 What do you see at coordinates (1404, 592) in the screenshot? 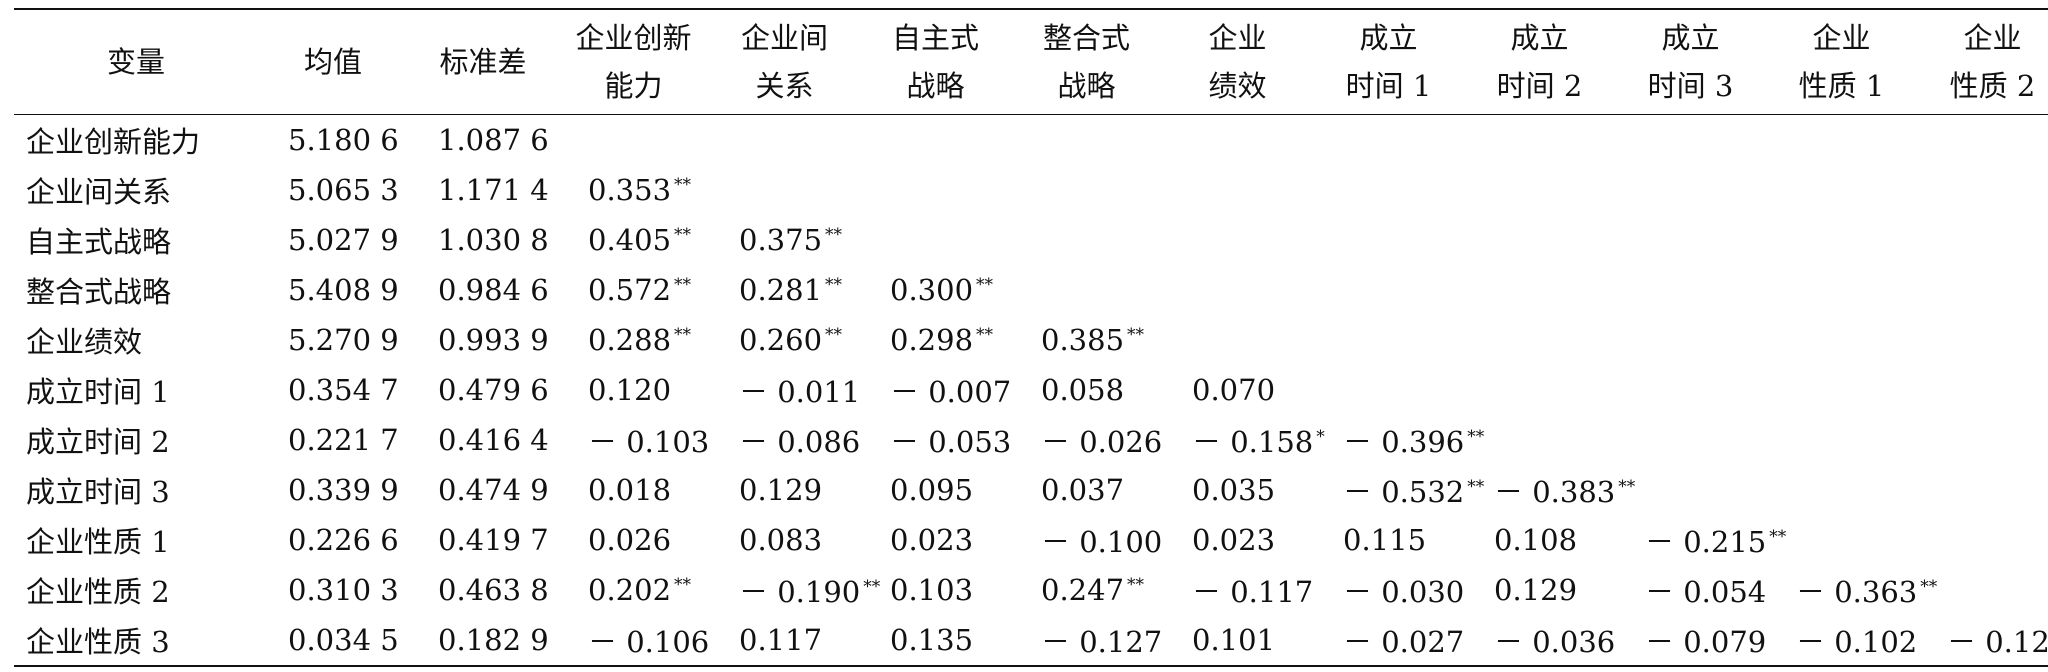
I see `table-cell: － 0.030` at bounding box center [1404, 592].